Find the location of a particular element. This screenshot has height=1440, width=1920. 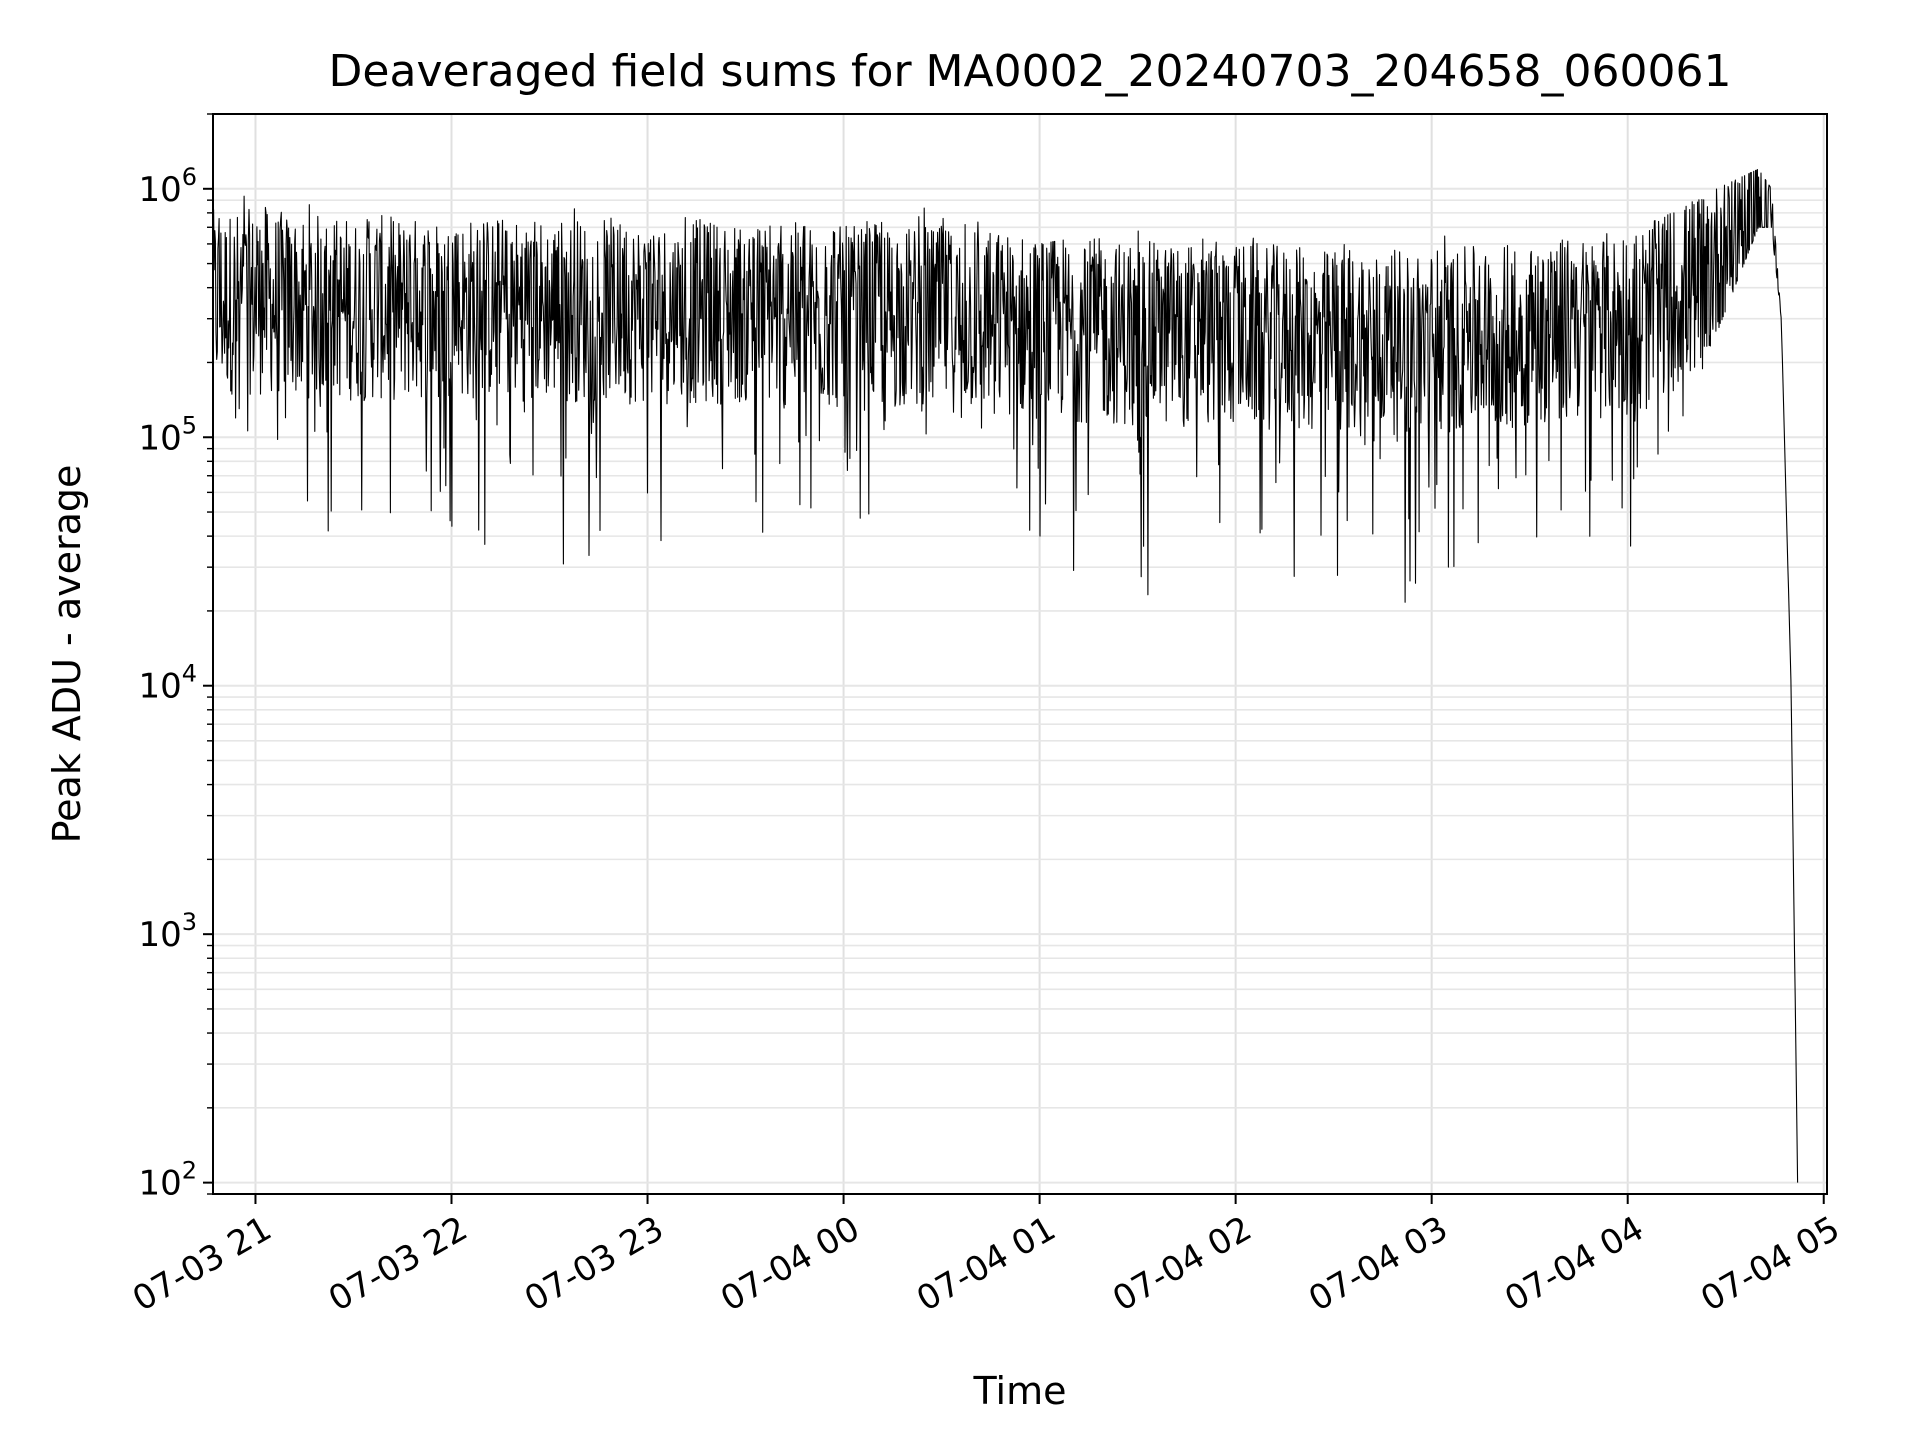

y-tick-label: 10⁶ is located at coordinates (167, 186).